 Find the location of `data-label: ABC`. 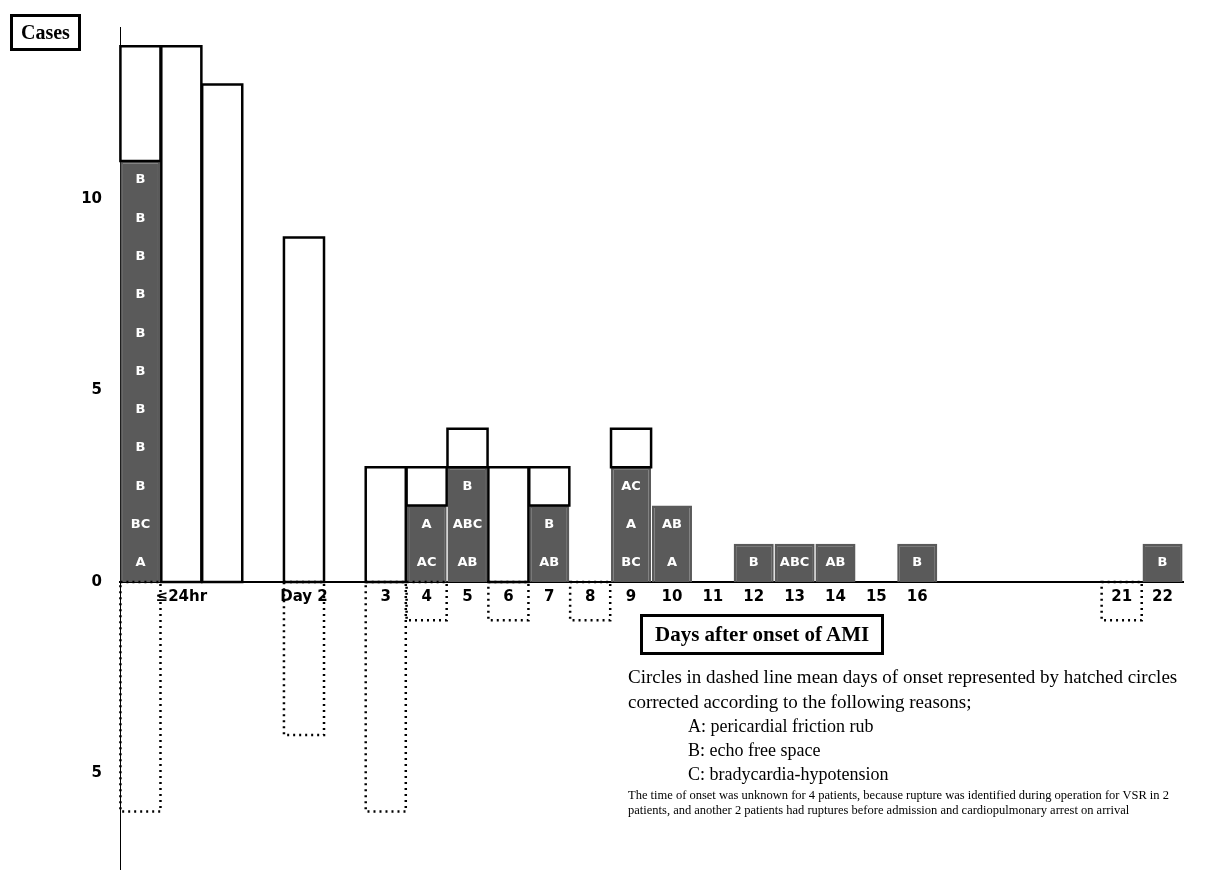

data-label: ABC is located at coordinates (794, 562).